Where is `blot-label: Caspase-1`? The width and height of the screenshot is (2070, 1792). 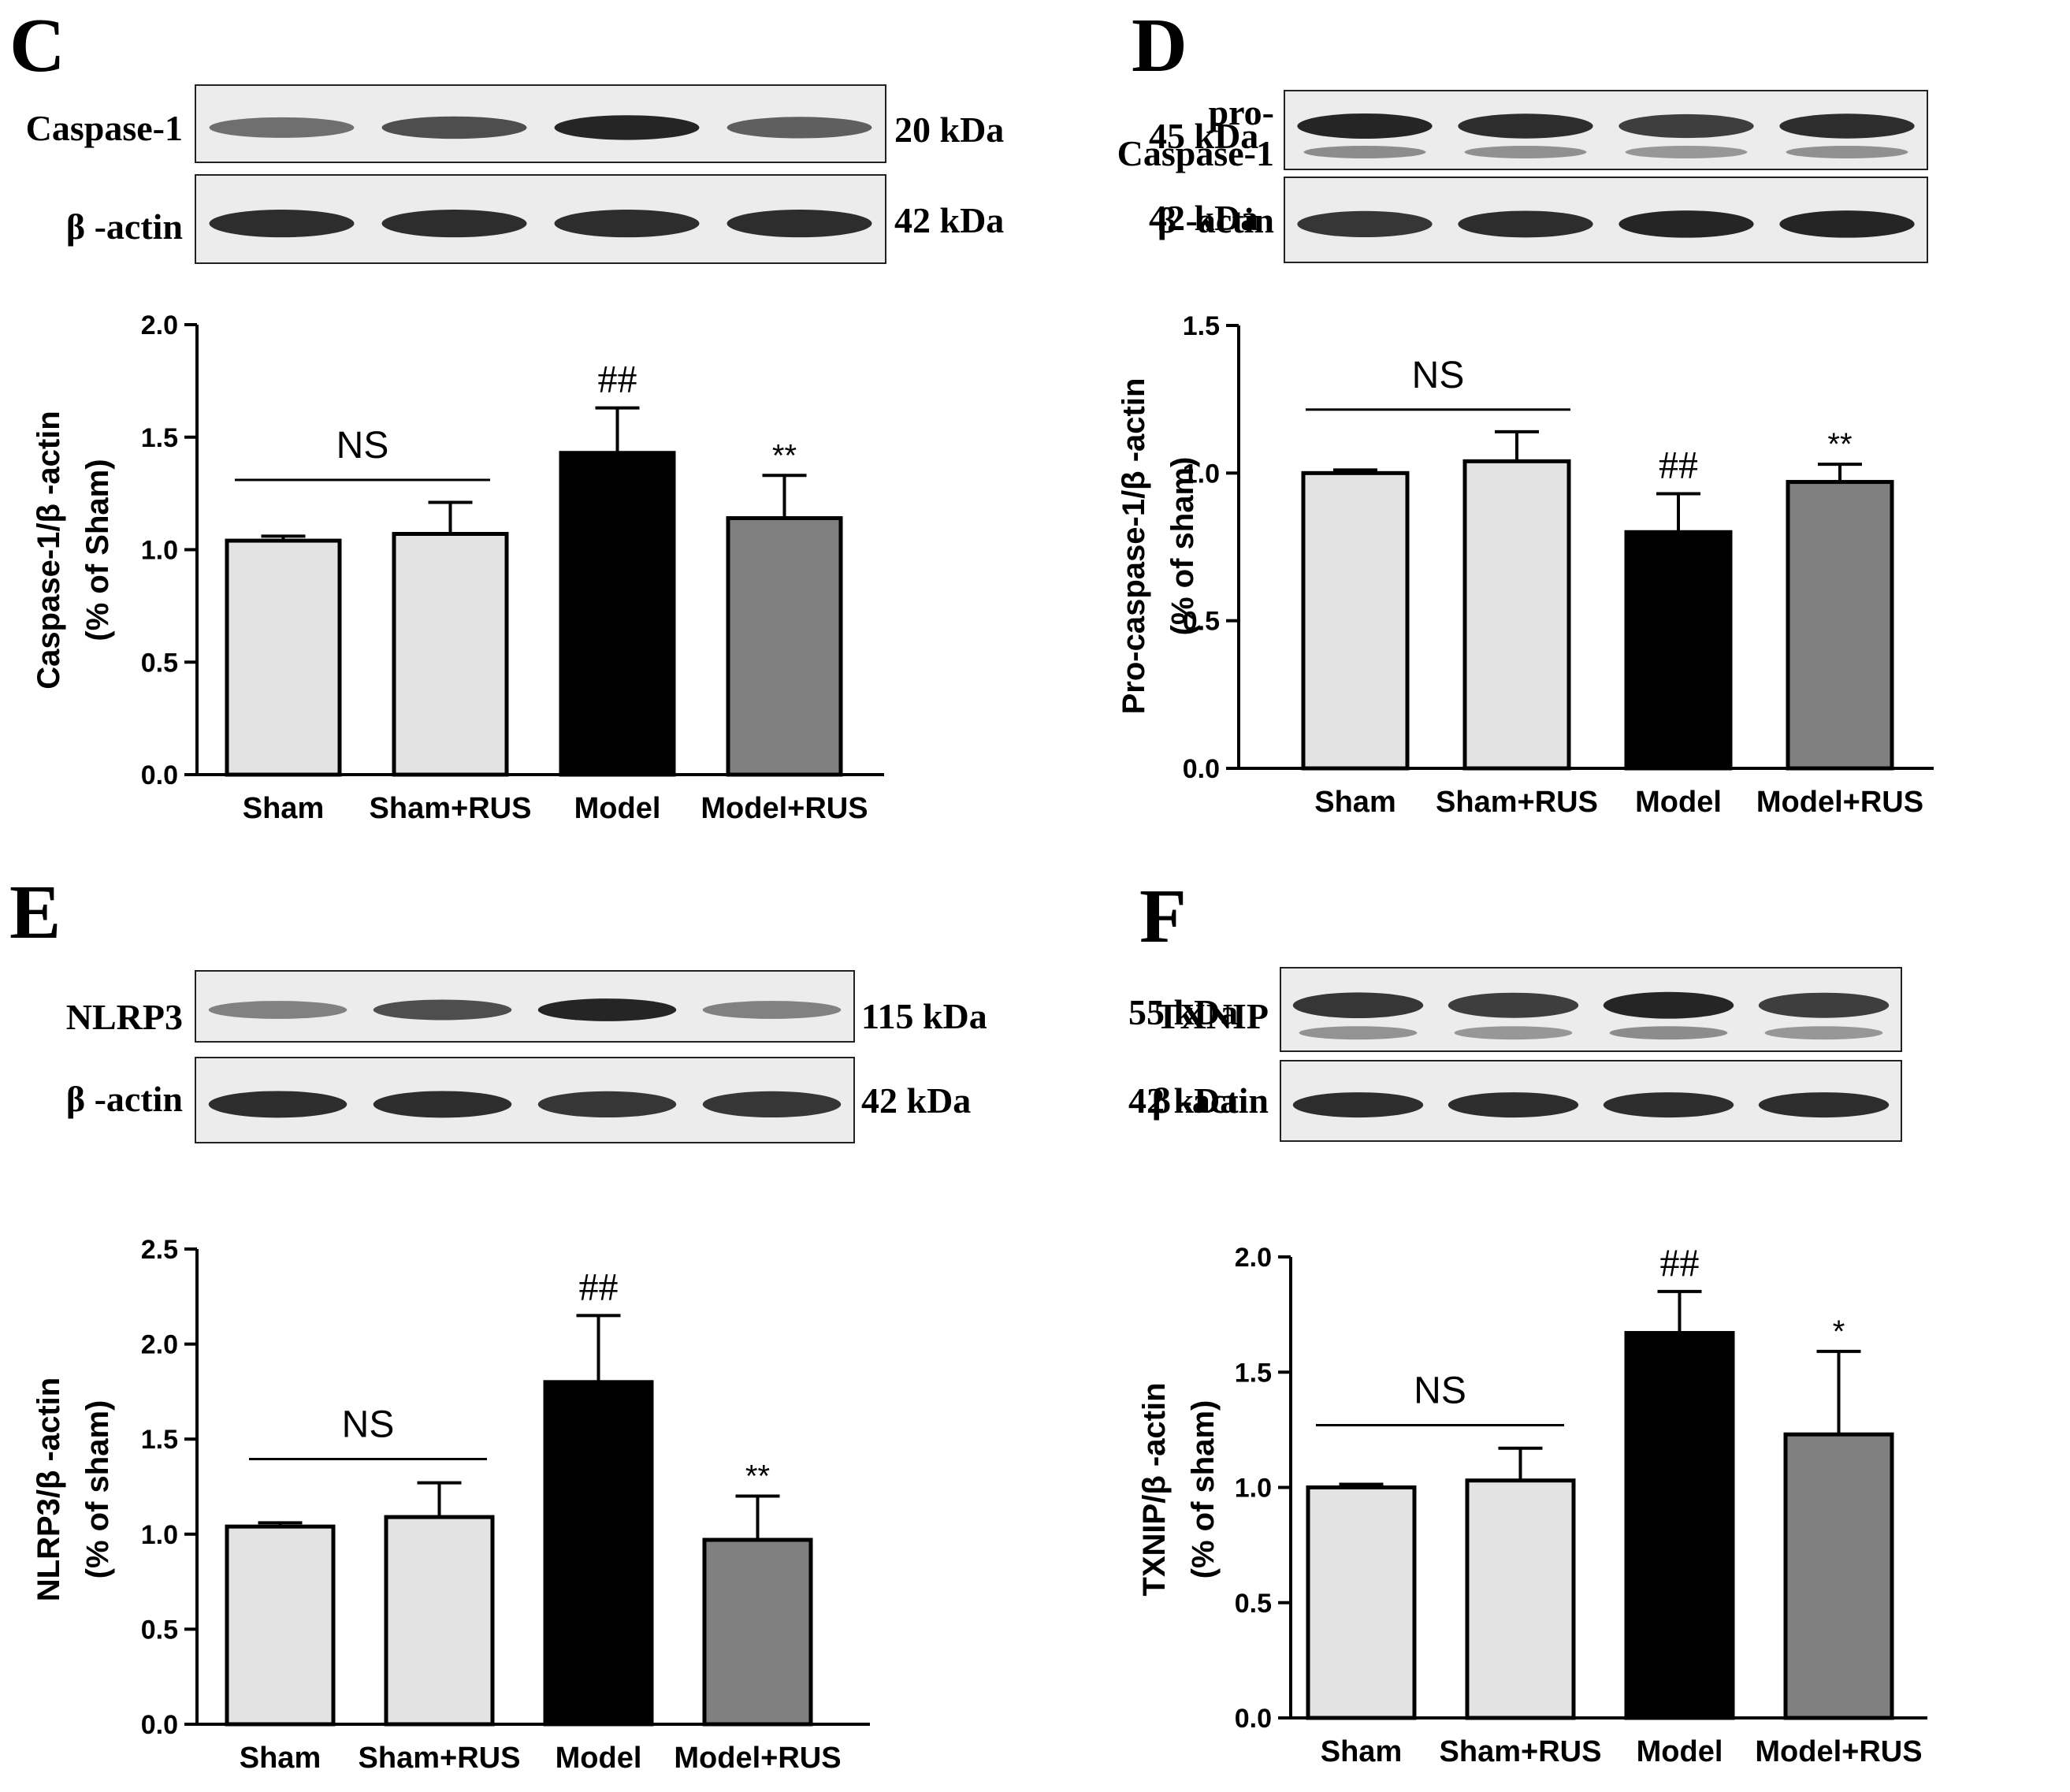
blot-label: Caspase-1 is located at coordinates (104, 128).